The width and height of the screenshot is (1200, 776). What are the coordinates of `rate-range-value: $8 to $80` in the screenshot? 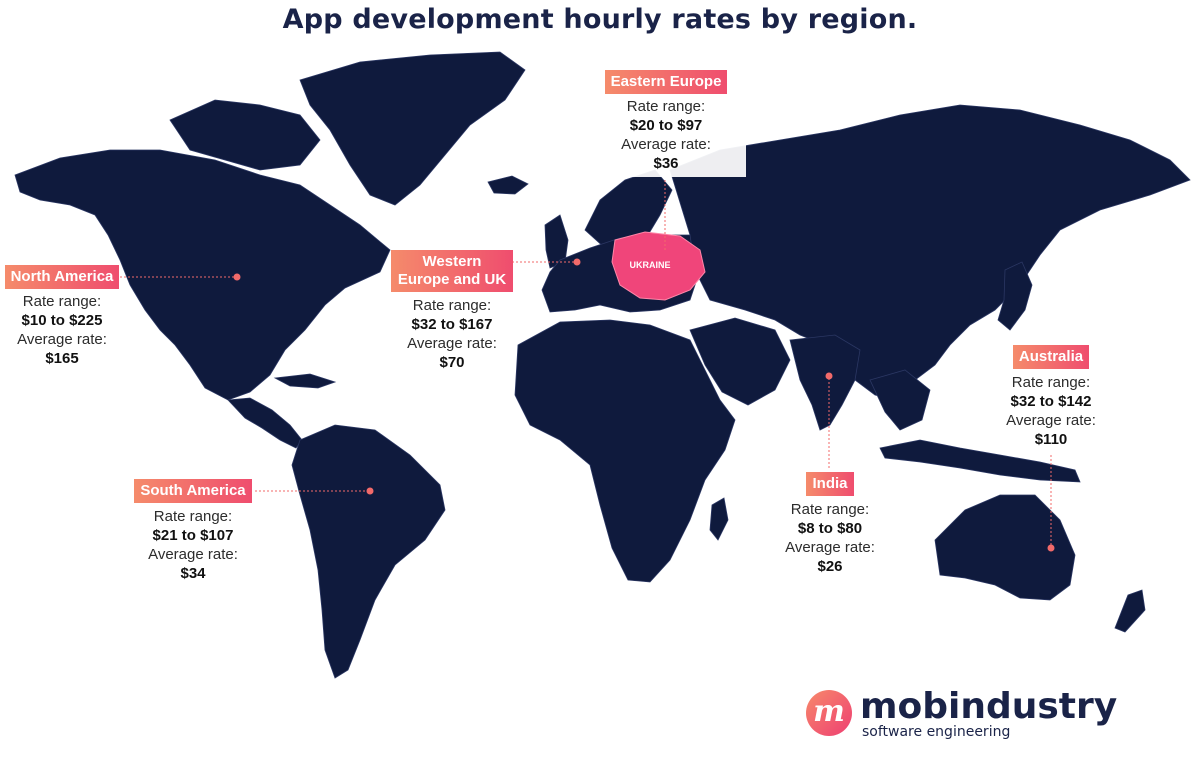 It's located at (830, 528).